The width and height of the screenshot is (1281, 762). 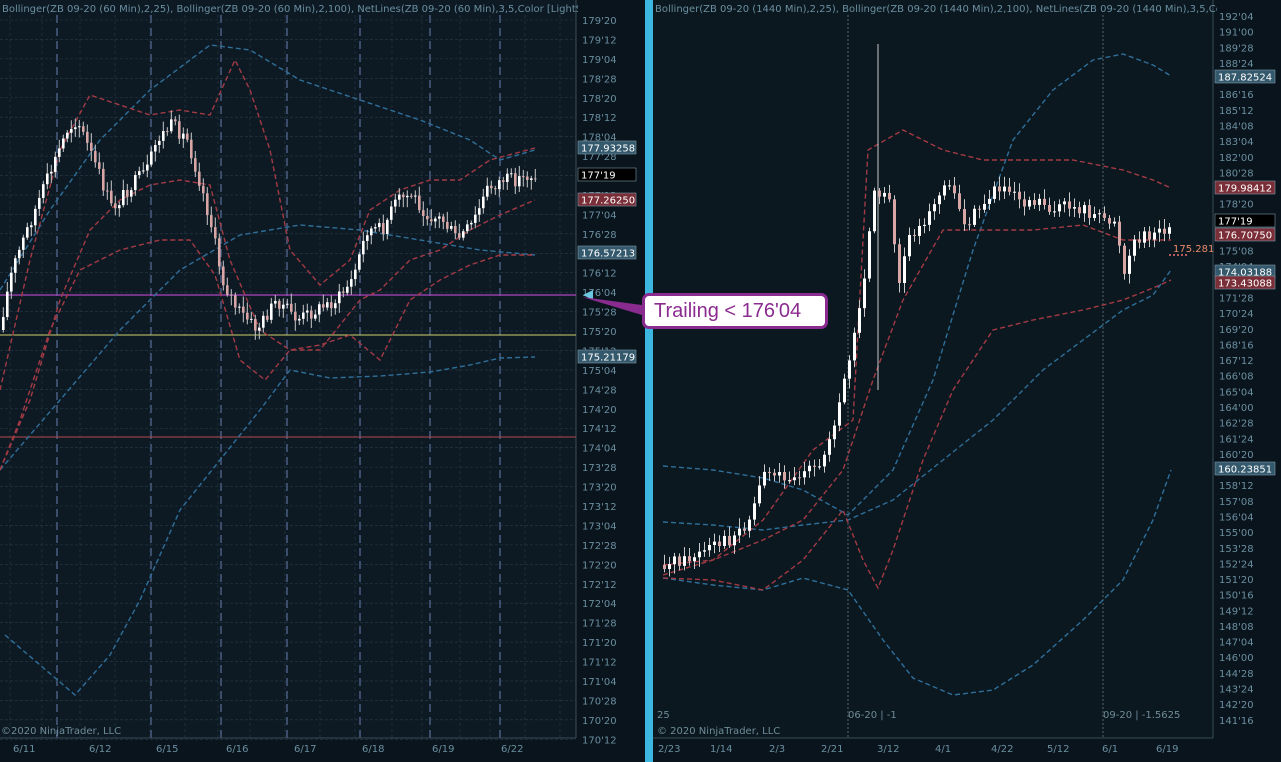 I want to click on right-price-label: 180'28, so click(x=1236, y=173).